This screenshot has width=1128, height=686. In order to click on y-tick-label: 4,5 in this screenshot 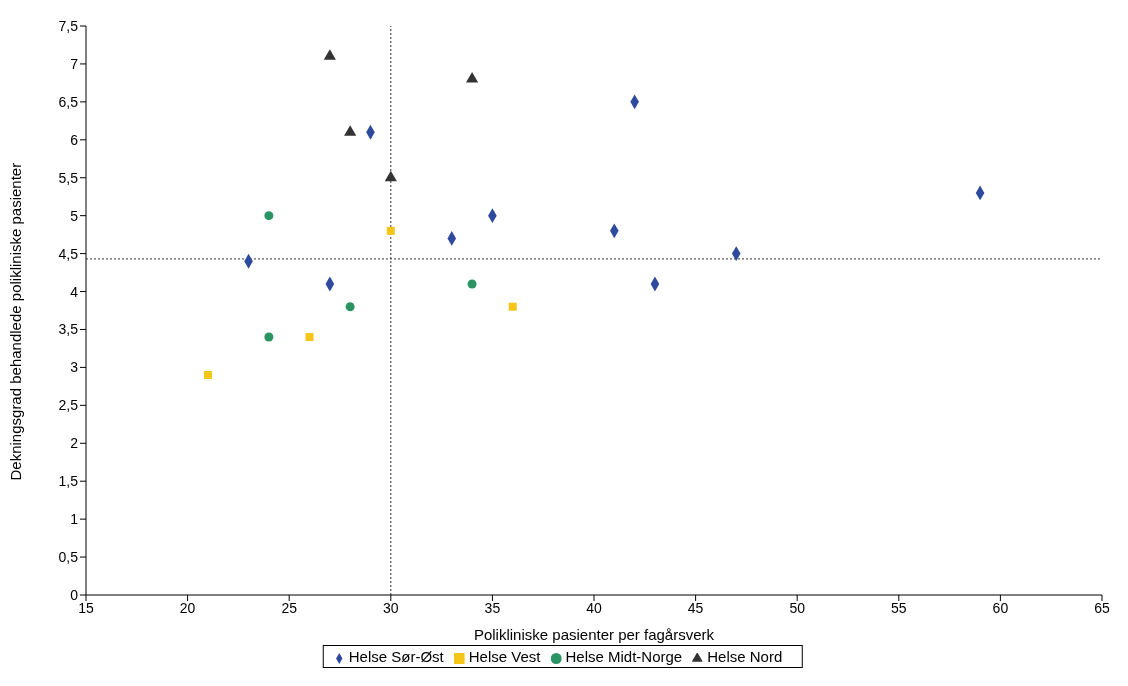, I will do `click(68, 253)`.